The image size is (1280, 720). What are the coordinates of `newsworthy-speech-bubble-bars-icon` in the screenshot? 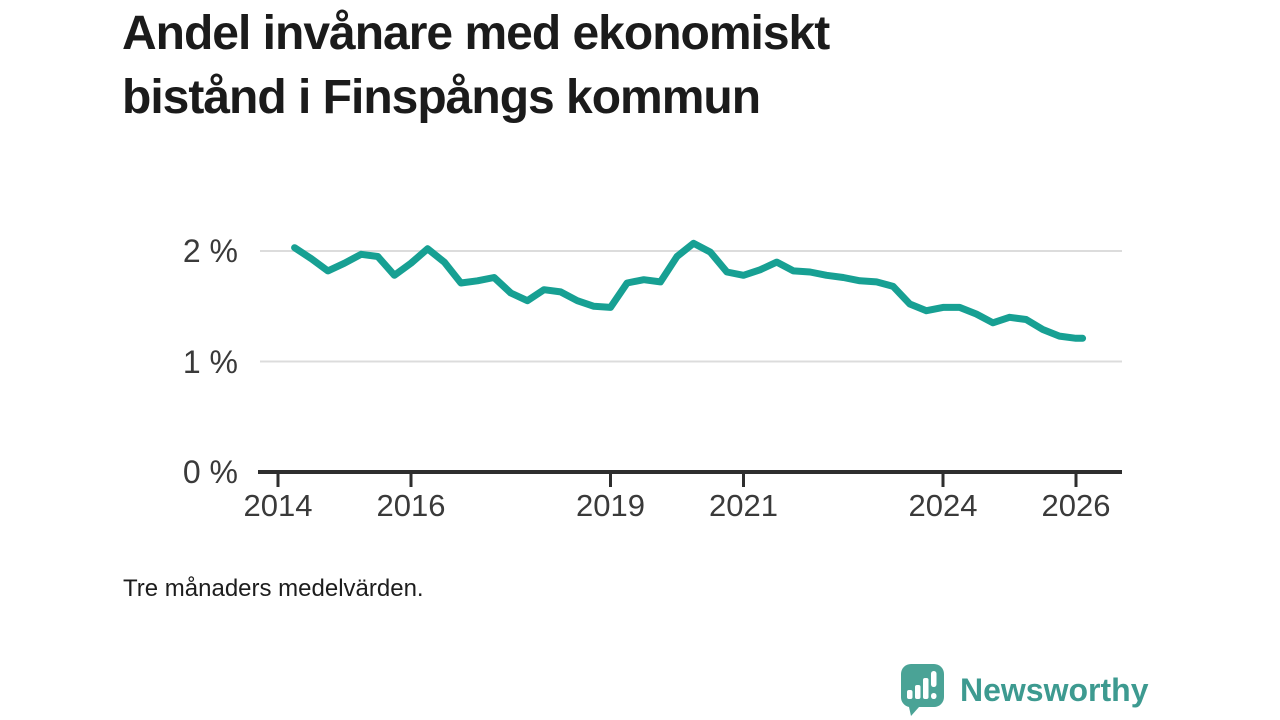 It's located at (922, 690).